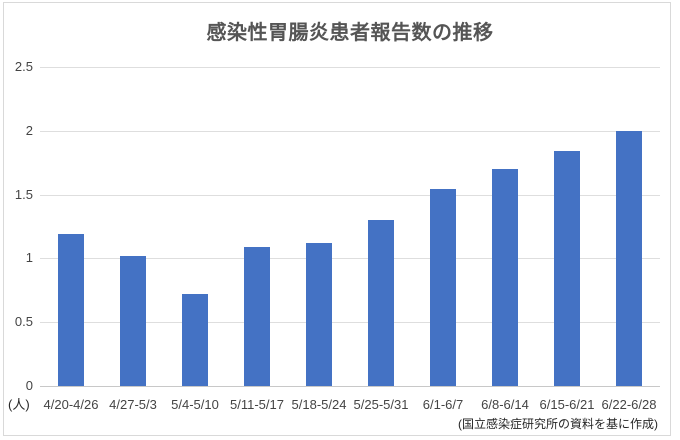 This screenshot has width=680, height=440. I want to click on bar-4/27-5/3, so click(133, 321).